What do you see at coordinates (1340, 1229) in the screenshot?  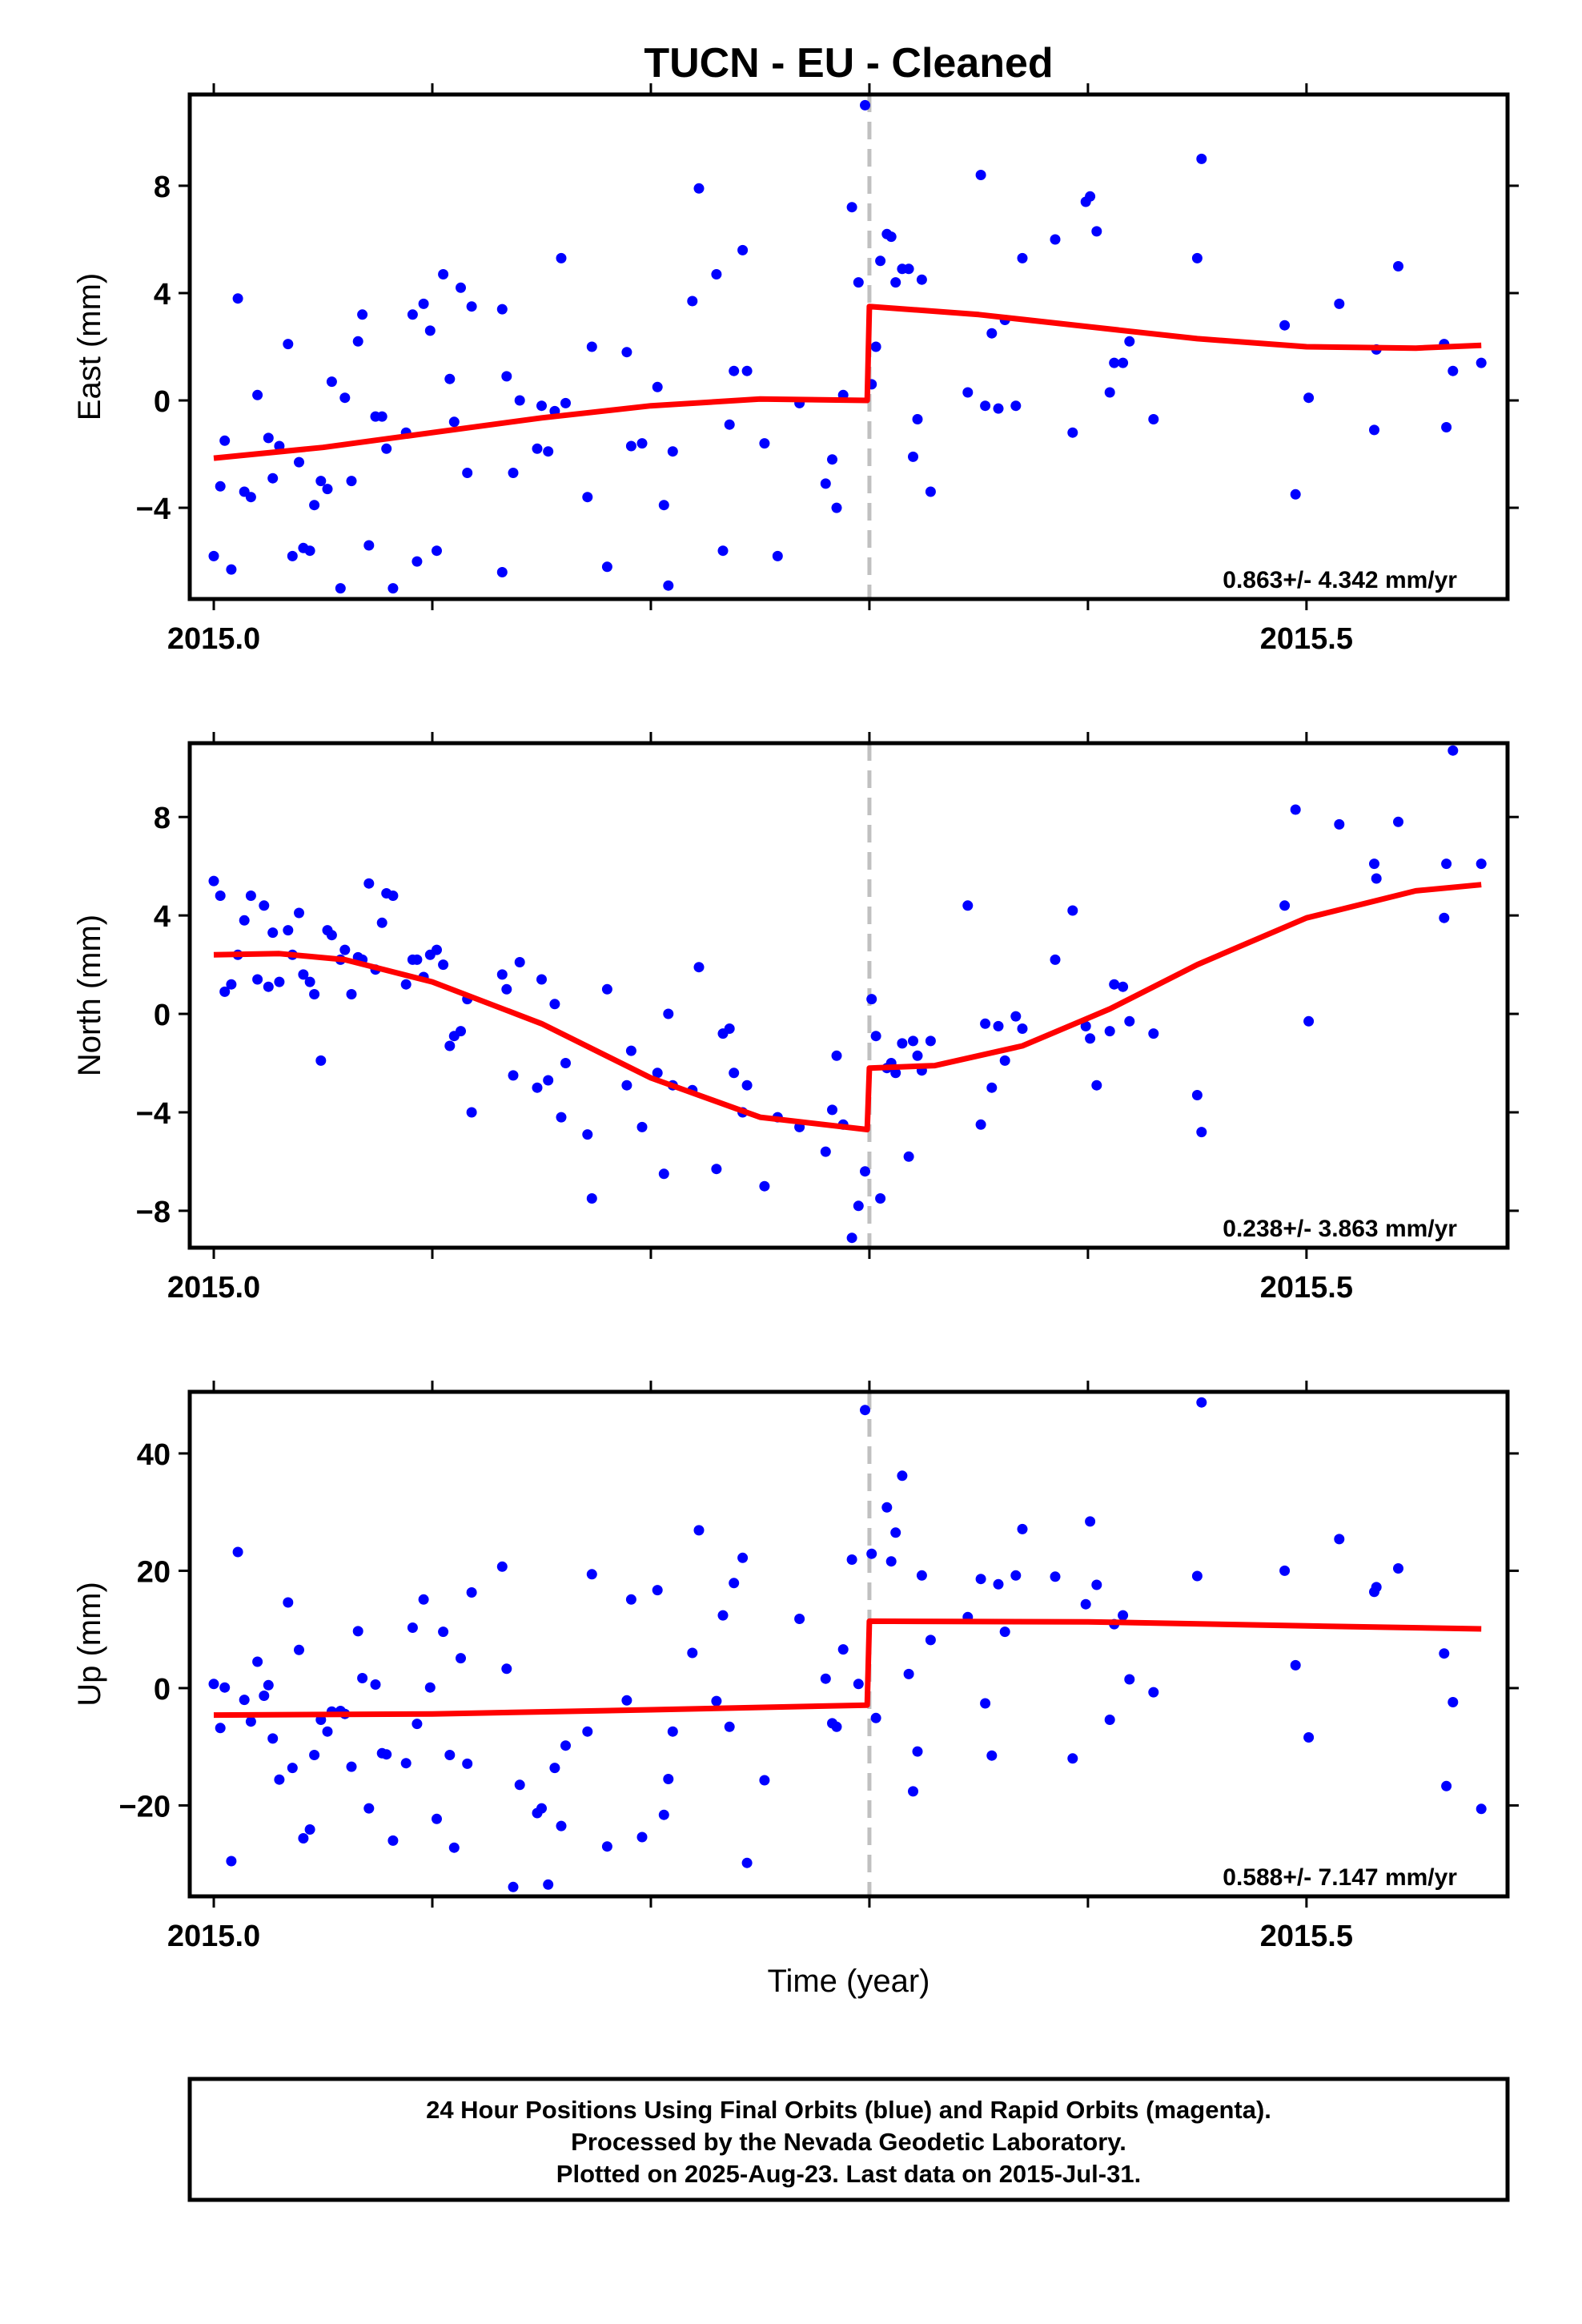 I see `north-rate-label: 0.238+/- 3.863 mm/yr` at bounding box center [1340, 1229].